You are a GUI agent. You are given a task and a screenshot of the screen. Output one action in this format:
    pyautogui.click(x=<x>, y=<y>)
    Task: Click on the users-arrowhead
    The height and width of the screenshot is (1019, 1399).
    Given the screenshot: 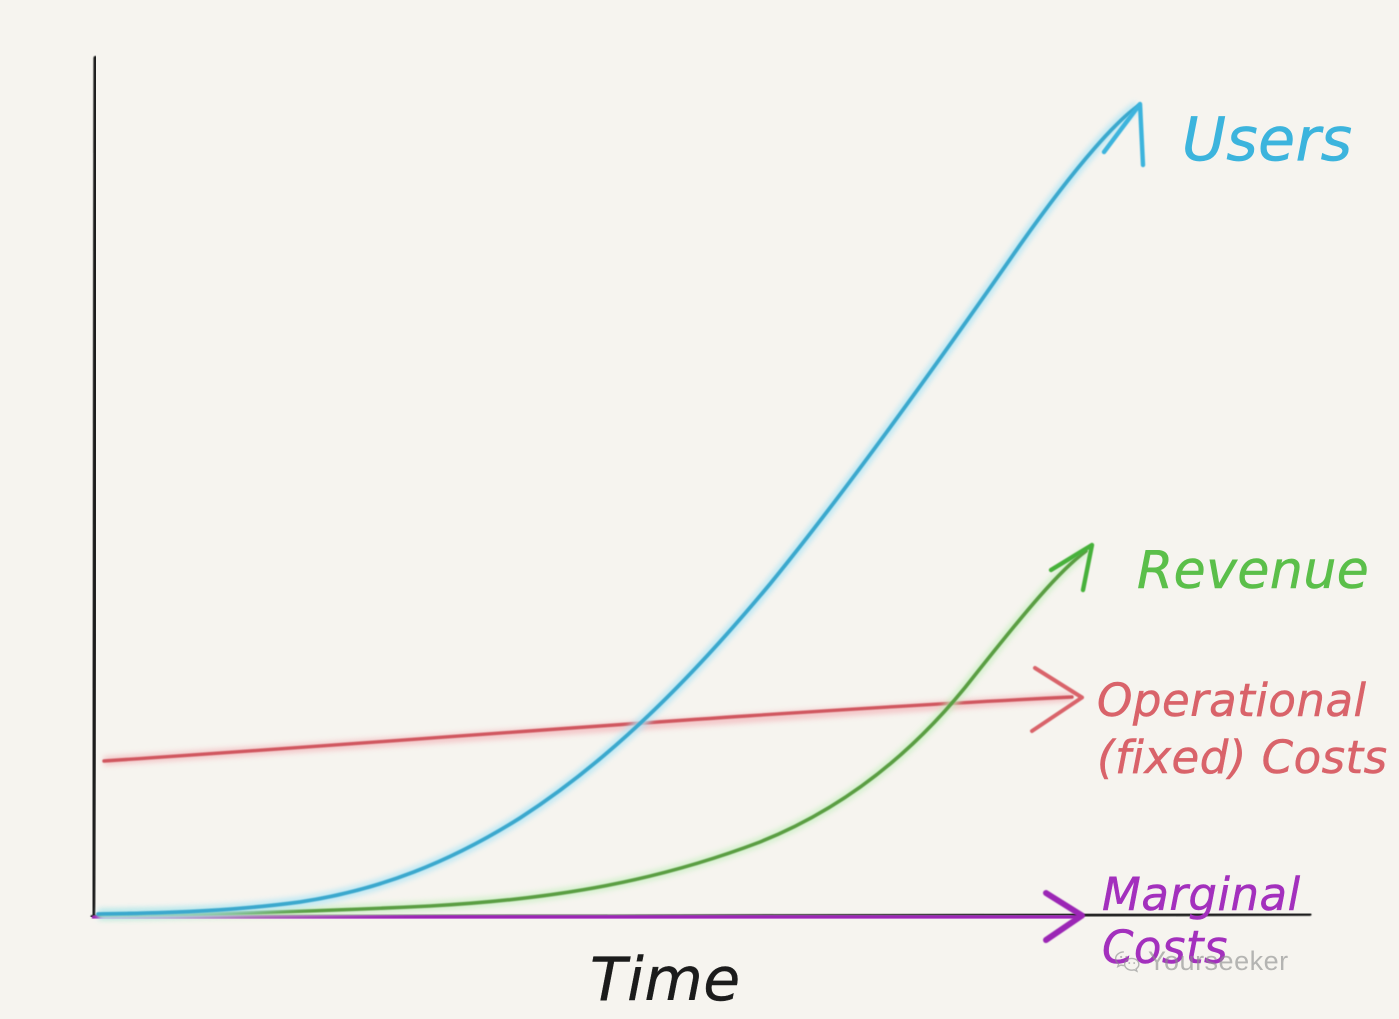 What is the action you would take?
    pyautogui.click(x=1123, y=134)
    